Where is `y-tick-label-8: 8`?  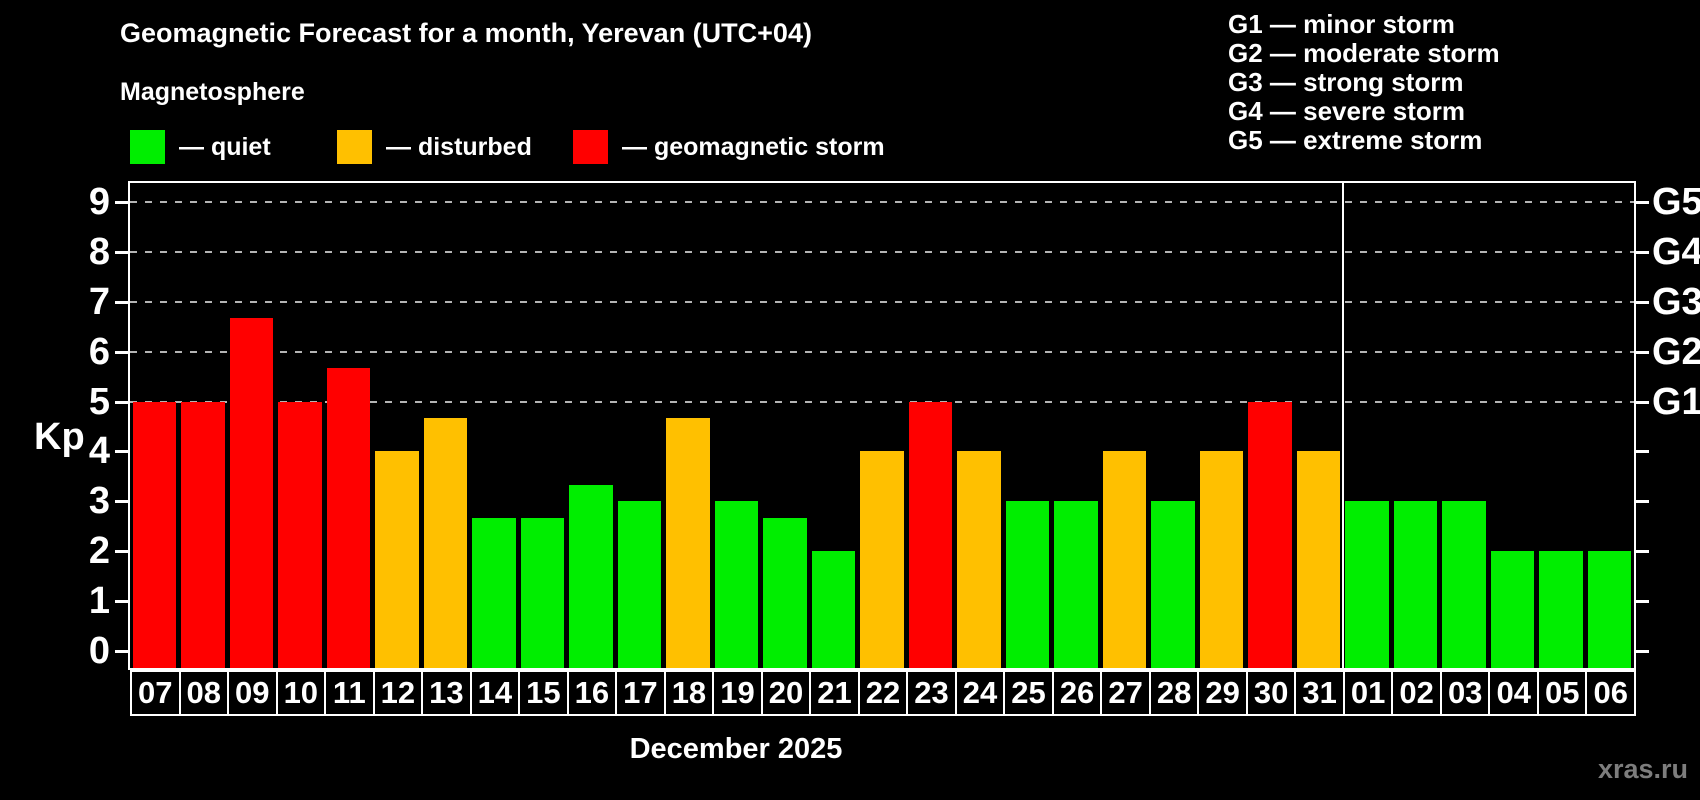
y-tick-label-8: 8 is located at coordinates (99, 251).